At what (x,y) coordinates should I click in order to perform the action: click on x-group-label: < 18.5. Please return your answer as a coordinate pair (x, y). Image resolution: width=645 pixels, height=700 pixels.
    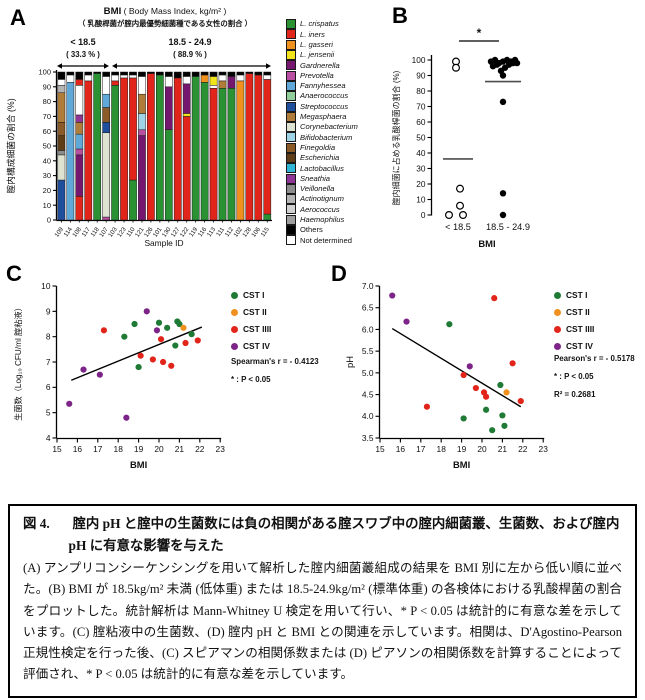
    Looking at the image, I should click on (458, 227).